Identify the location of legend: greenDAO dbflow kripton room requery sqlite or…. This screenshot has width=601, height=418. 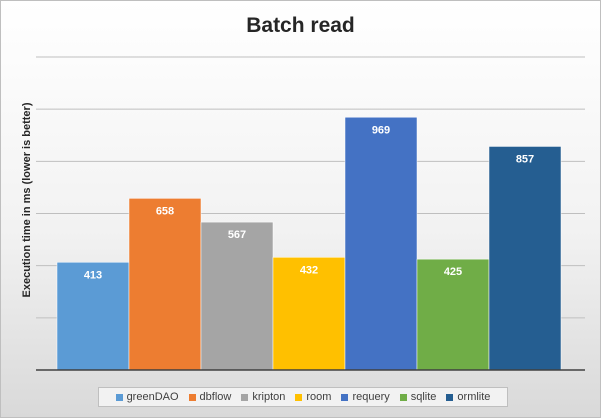
(303, 397).